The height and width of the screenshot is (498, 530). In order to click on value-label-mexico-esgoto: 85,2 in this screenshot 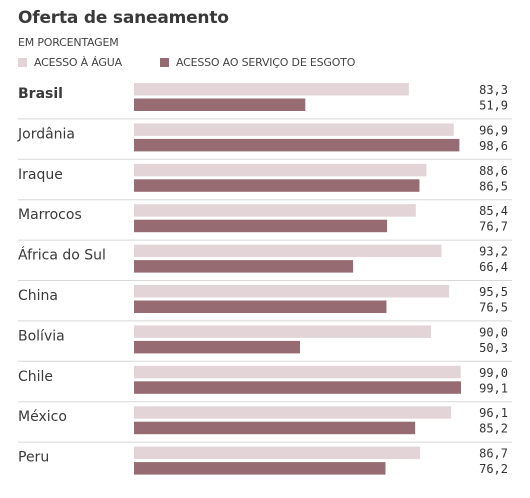, I will do `click(493, 429)`.